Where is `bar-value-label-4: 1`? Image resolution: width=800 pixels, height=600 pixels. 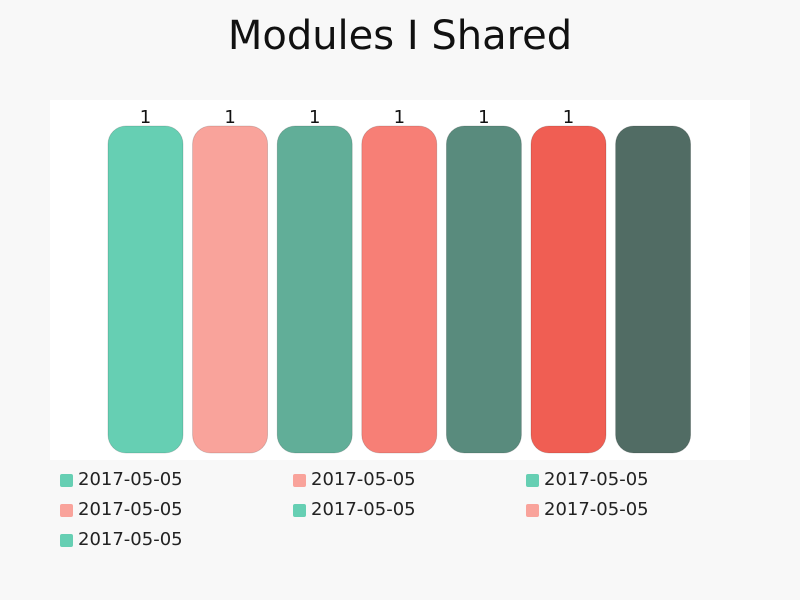
bar-value-label-4: 1 is located at coordinates (399, 117).